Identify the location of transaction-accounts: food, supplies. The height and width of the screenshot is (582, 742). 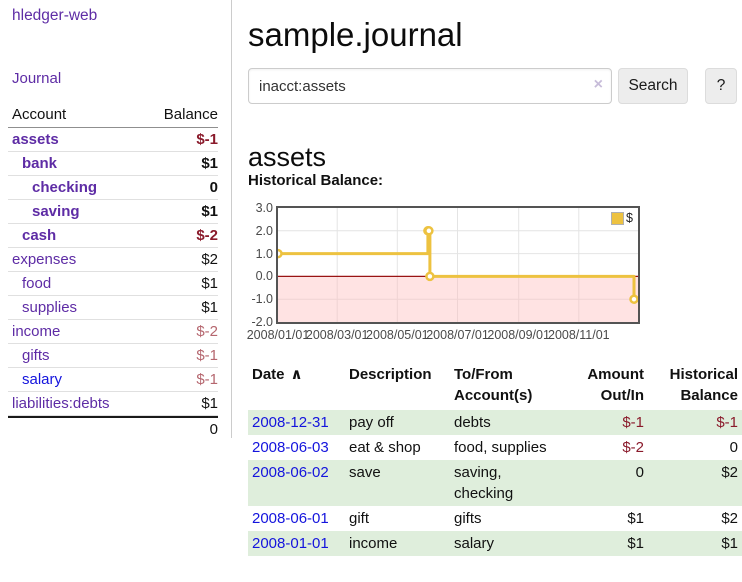
(500, 447).